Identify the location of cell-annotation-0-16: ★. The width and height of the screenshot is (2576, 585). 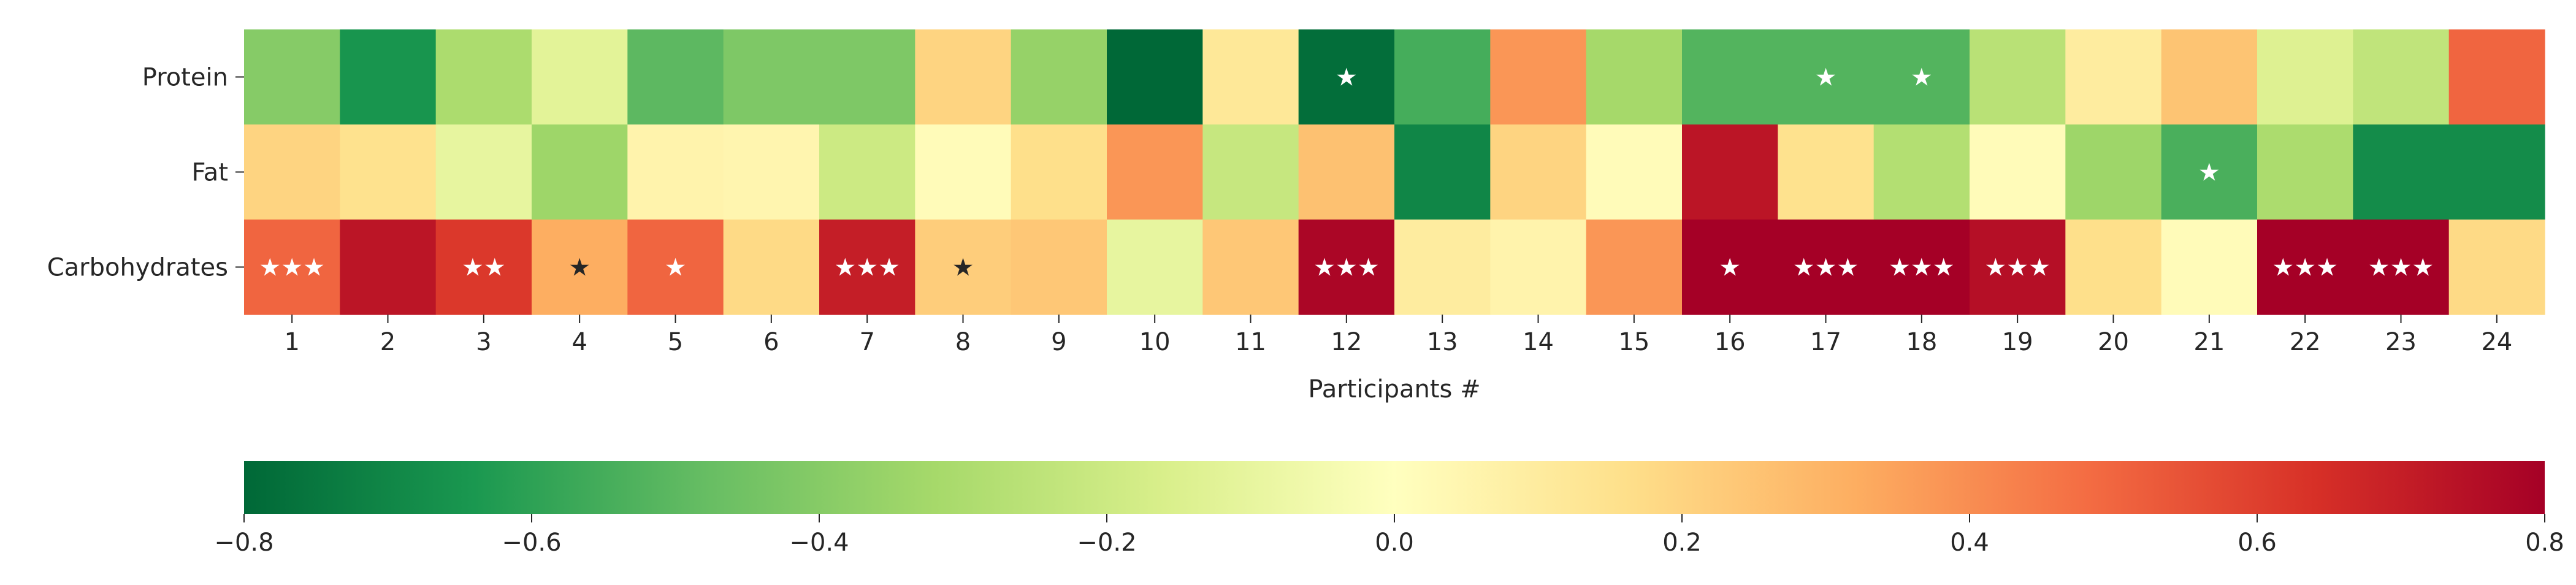
(1826, 78).